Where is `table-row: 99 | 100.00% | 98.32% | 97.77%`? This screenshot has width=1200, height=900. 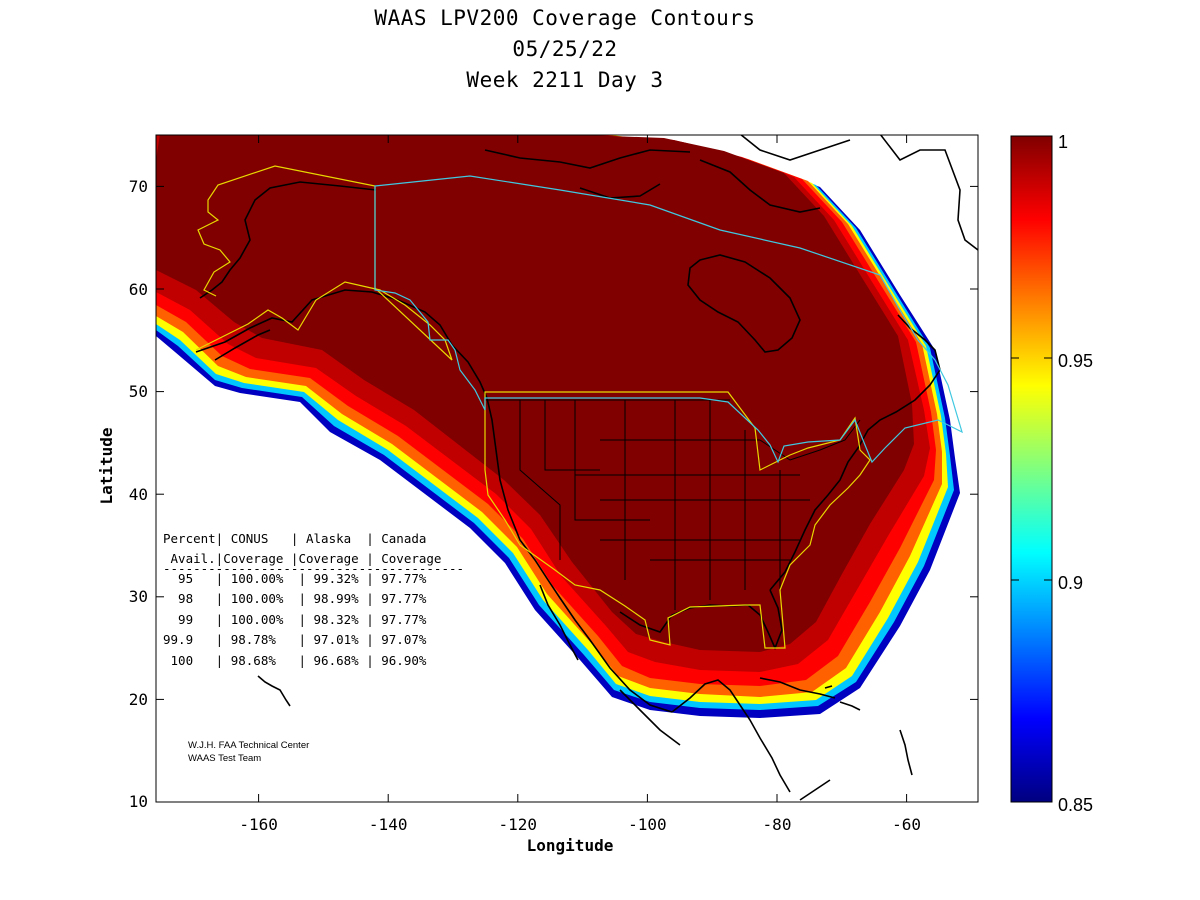 table-row: 99 | 100.00% | 98.32% | 97.77% is located at coordinates (295, 619).